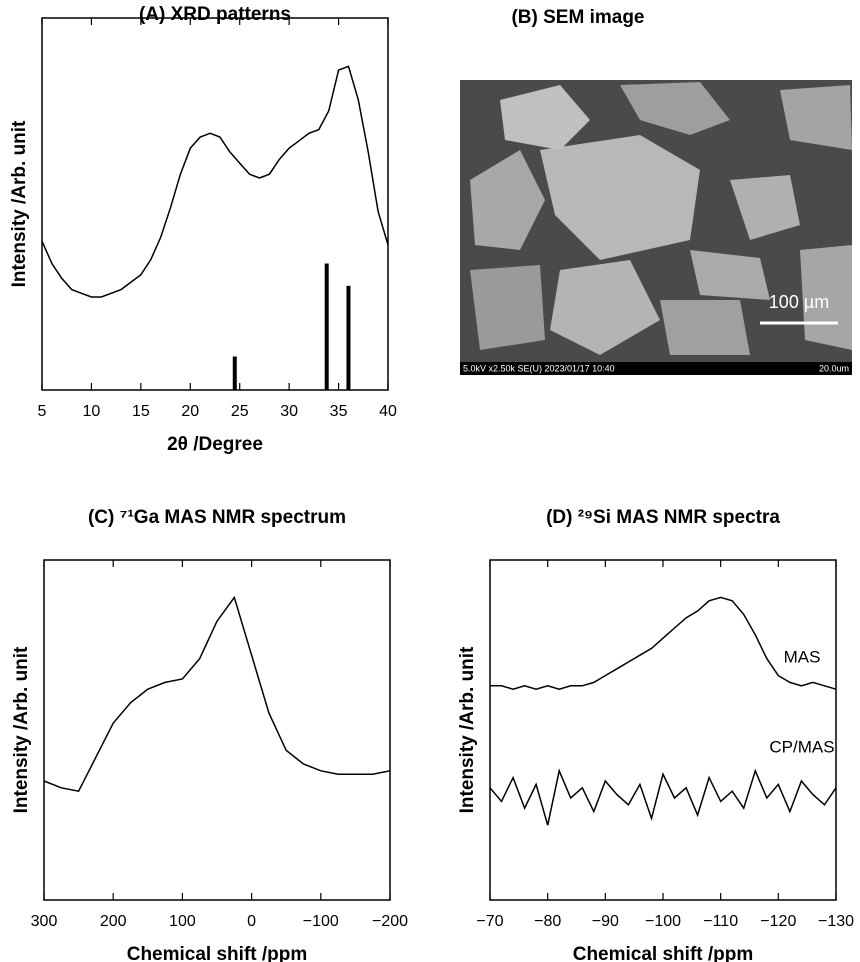  What do you see at coordinates (390, 921) in the screenshot?
I see `x-tick-label: −200` at bounding box center [390, 921].